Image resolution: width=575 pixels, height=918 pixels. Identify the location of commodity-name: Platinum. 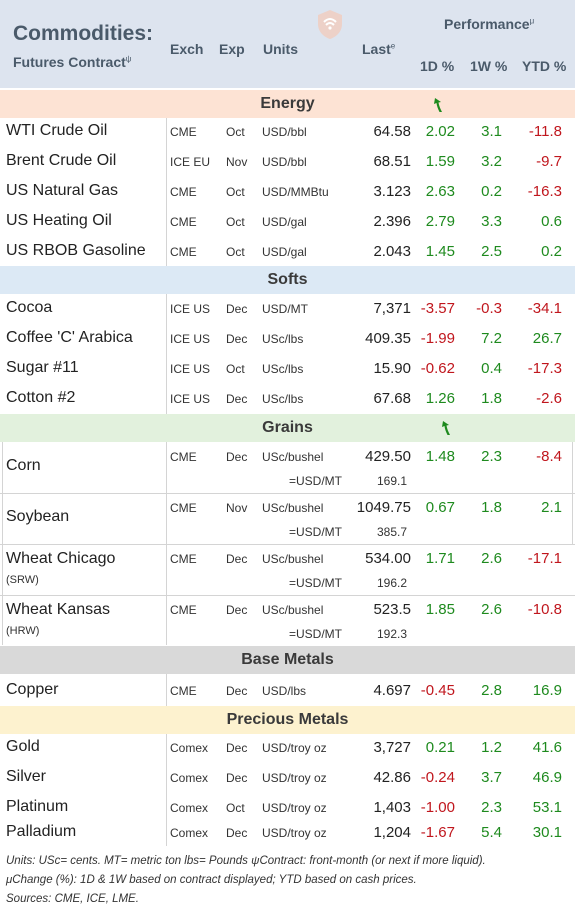
(37, 806).